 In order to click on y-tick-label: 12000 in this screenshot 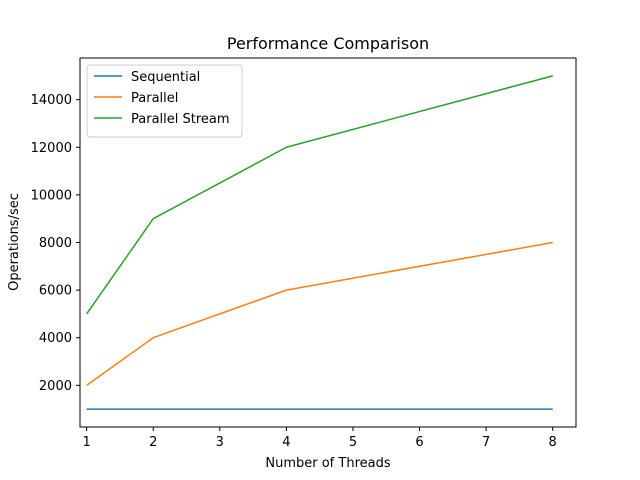, I will do `click(51, 148)`.